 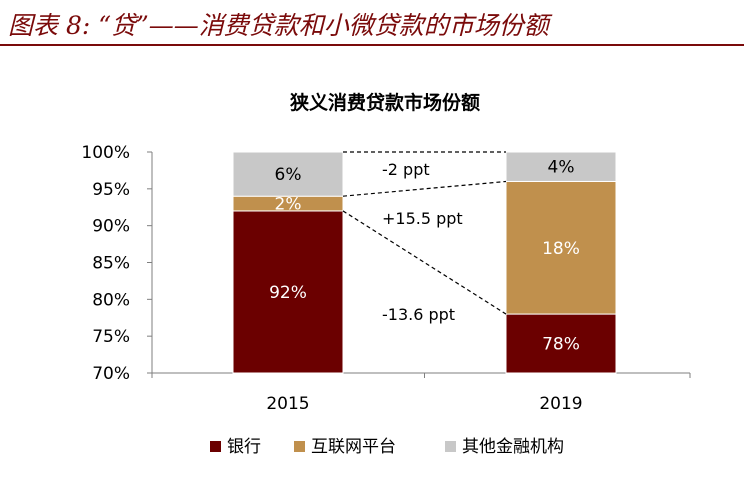 What do you see at coordinates (406, 169) in the screenshot?
I see `change-annotation: -2 ppt` at bounding box center [406, 169].